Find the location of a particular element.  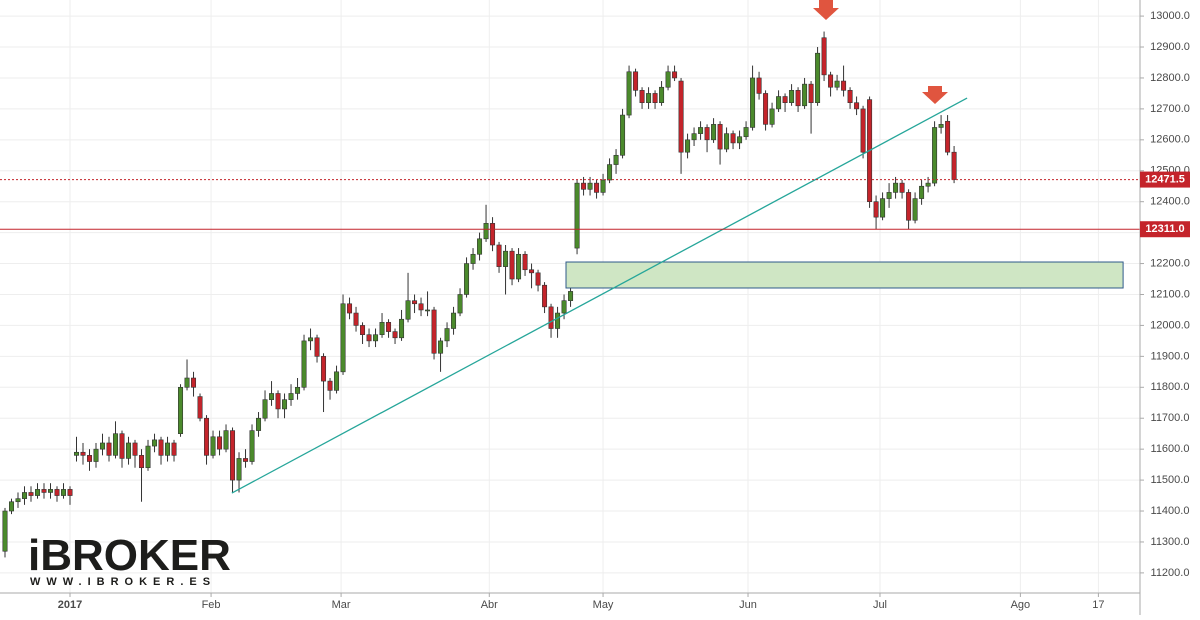

y-tick-label: 11200.0 is located at coordinates (1170, 573).